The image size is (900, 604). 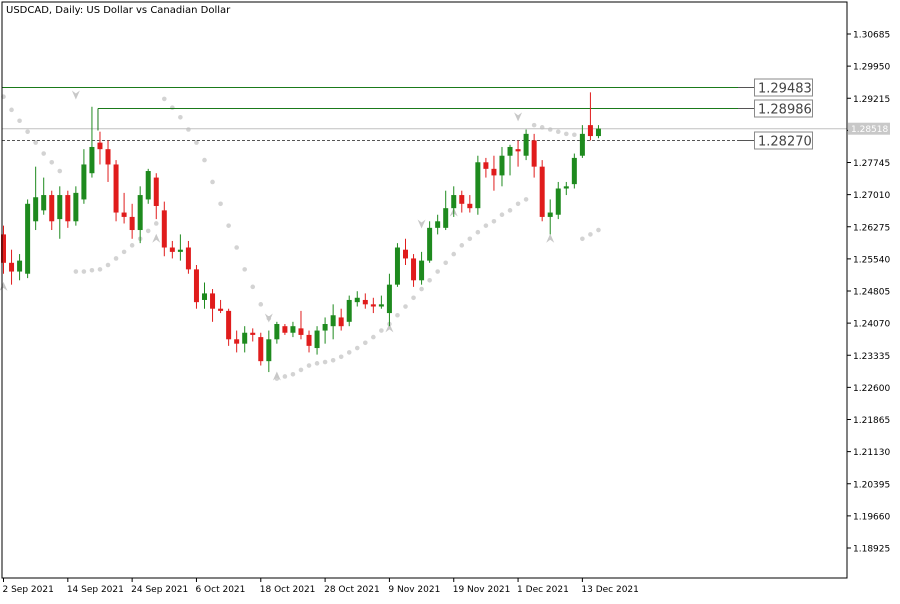 I want to click on current-price-tag, so click(x=869, y=128).